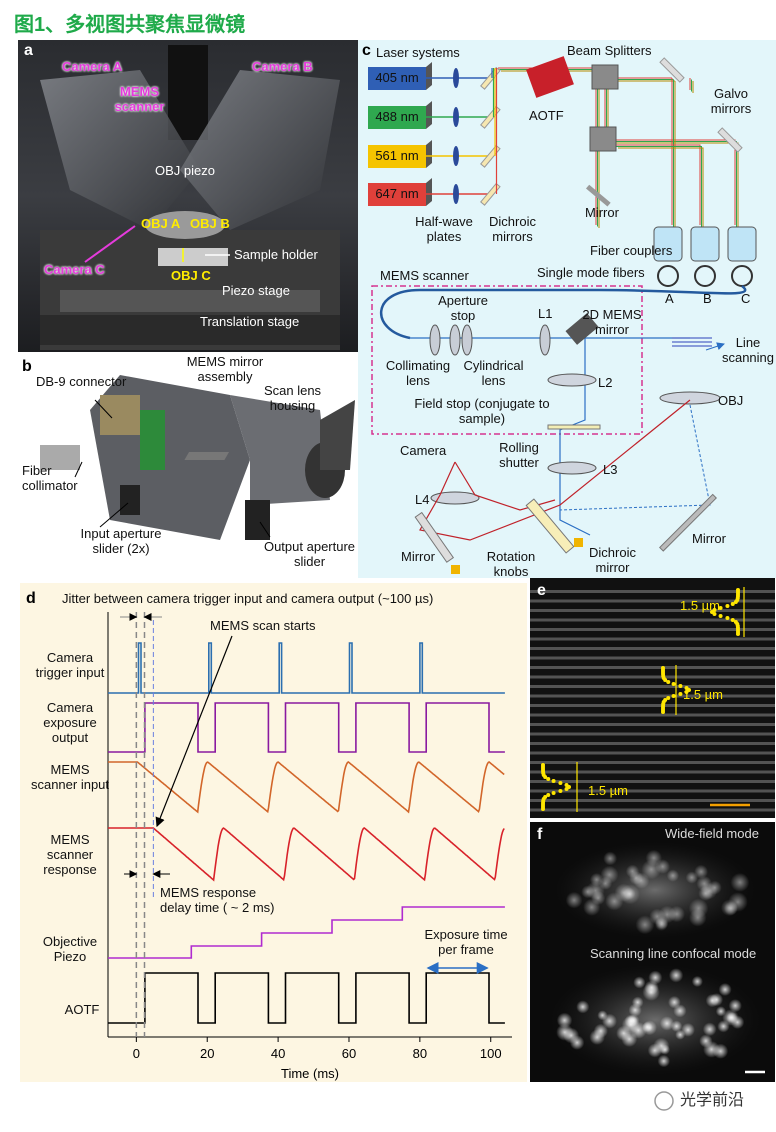 This screenshot has height=1132, width=776. What do you see at coordinates (306, 998) in the screenshot?
I see `aotf-wave` at bounding box center [306, 998].